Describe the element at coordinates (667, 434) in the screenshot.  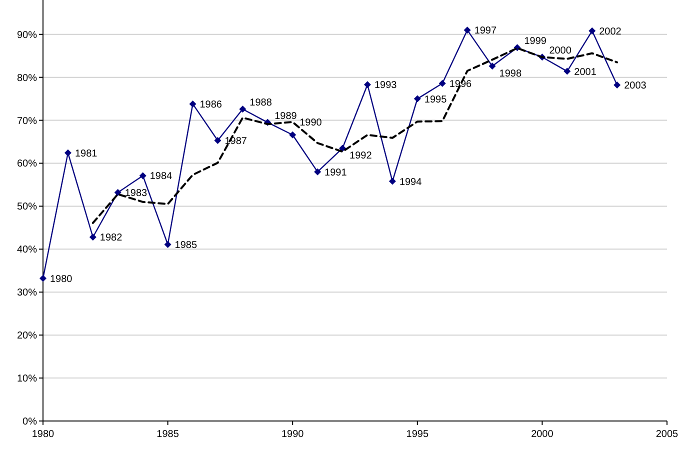
I see `x-tick-label: 2005` at that location.